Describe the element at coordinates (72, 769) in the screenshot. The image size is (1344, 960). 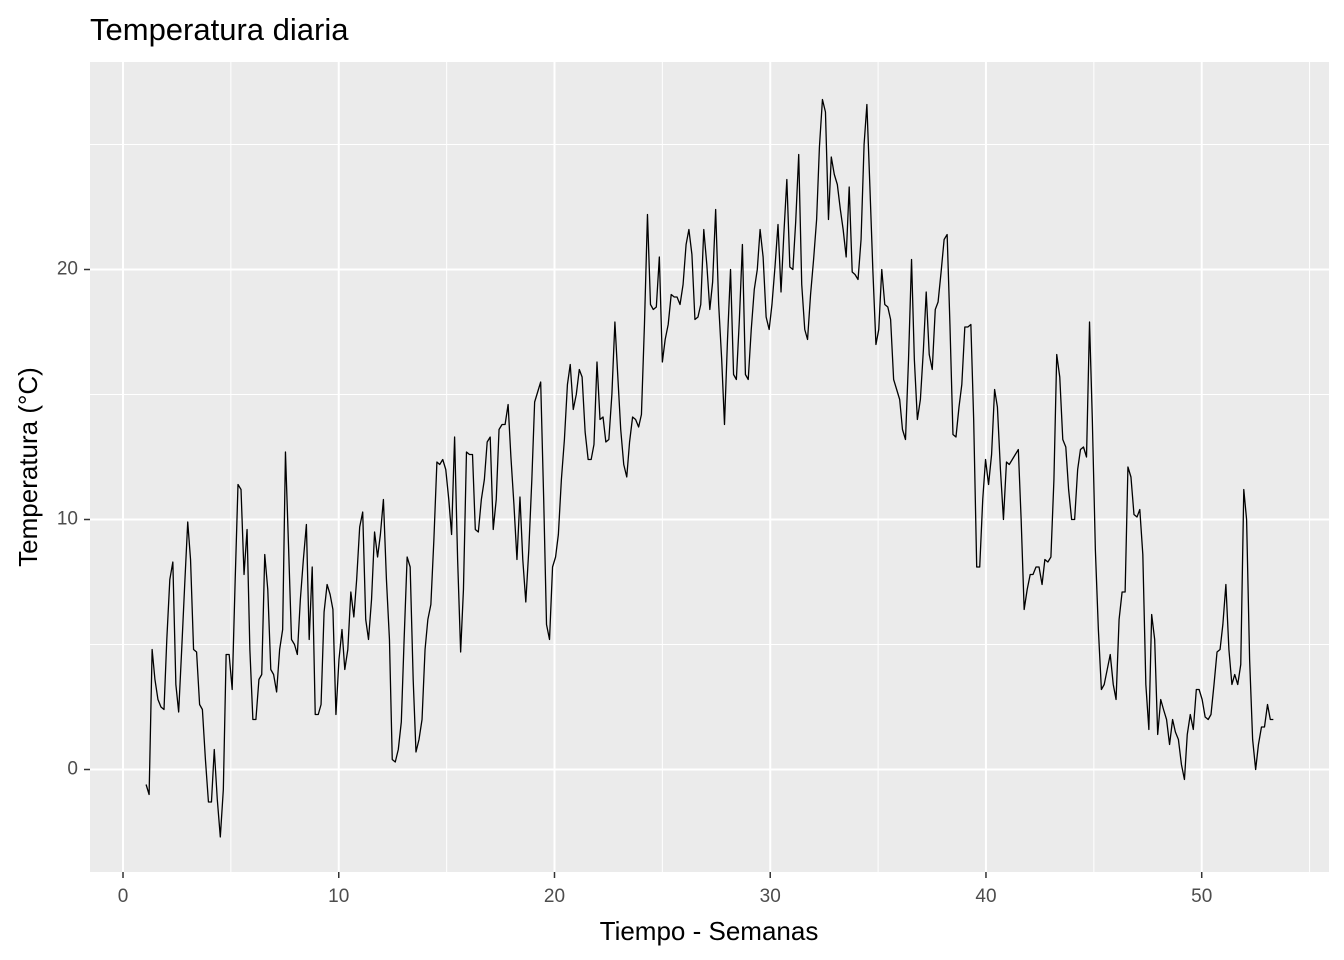
I see `y-tick-label: 0` at that location.